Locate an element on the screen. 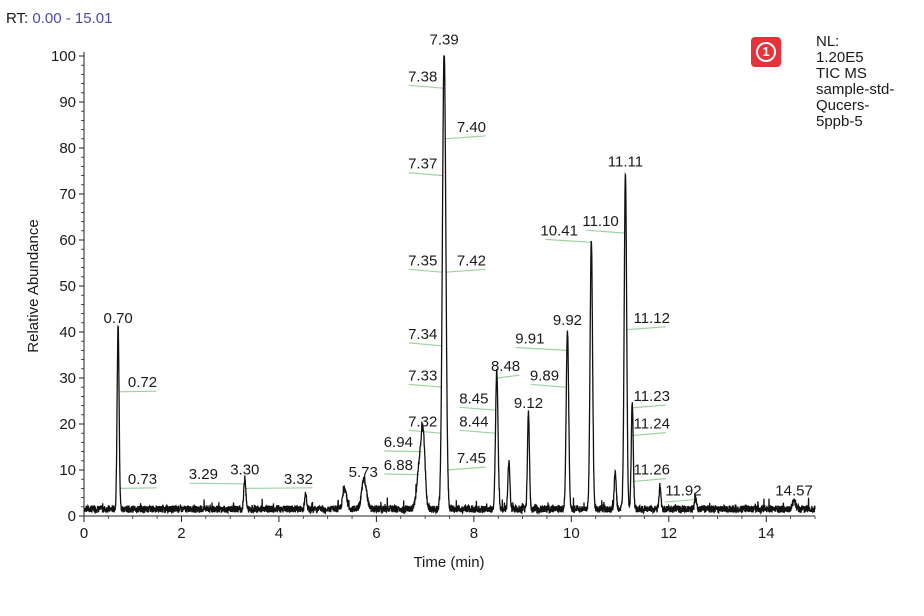  peak-label: 11.26 is located at coordinates (652, 470).